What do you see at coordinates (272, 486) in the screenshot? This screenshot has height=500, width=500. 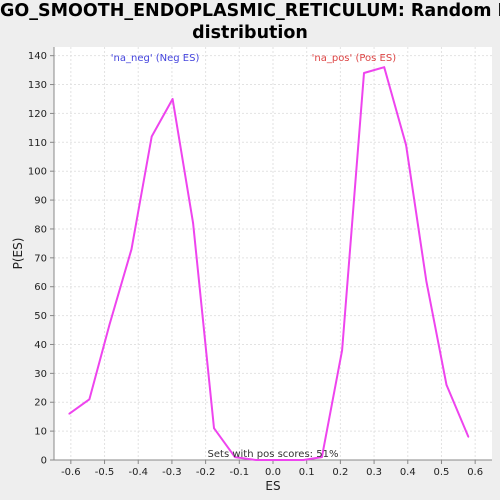 I see `x-axis-title: ES` at bounding box center [272, 486].